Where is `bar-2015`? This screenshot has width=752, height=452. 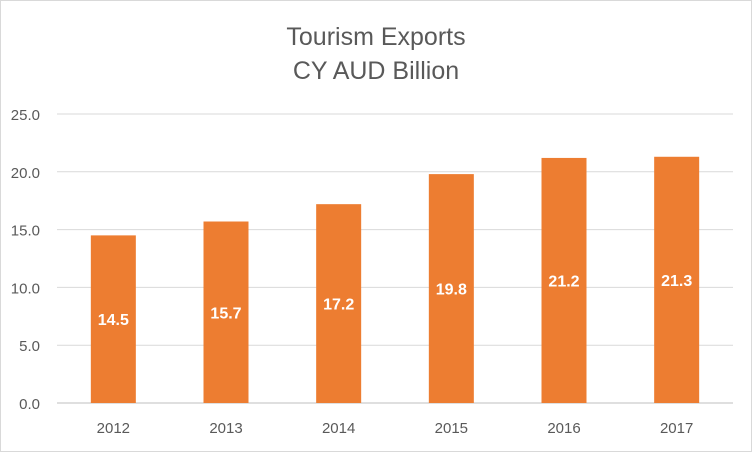
bar-2015 is located at coordinates (451, 288).